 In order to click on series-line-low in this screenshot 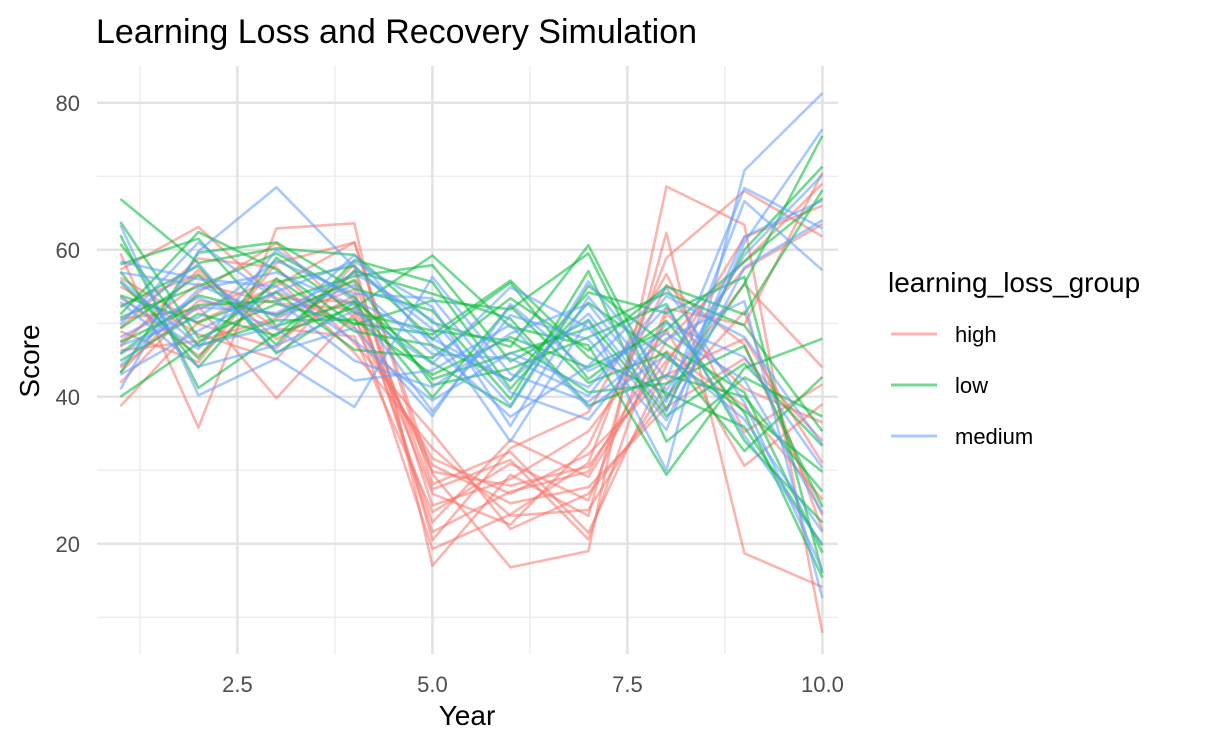, I will do `click(471, 355)`.